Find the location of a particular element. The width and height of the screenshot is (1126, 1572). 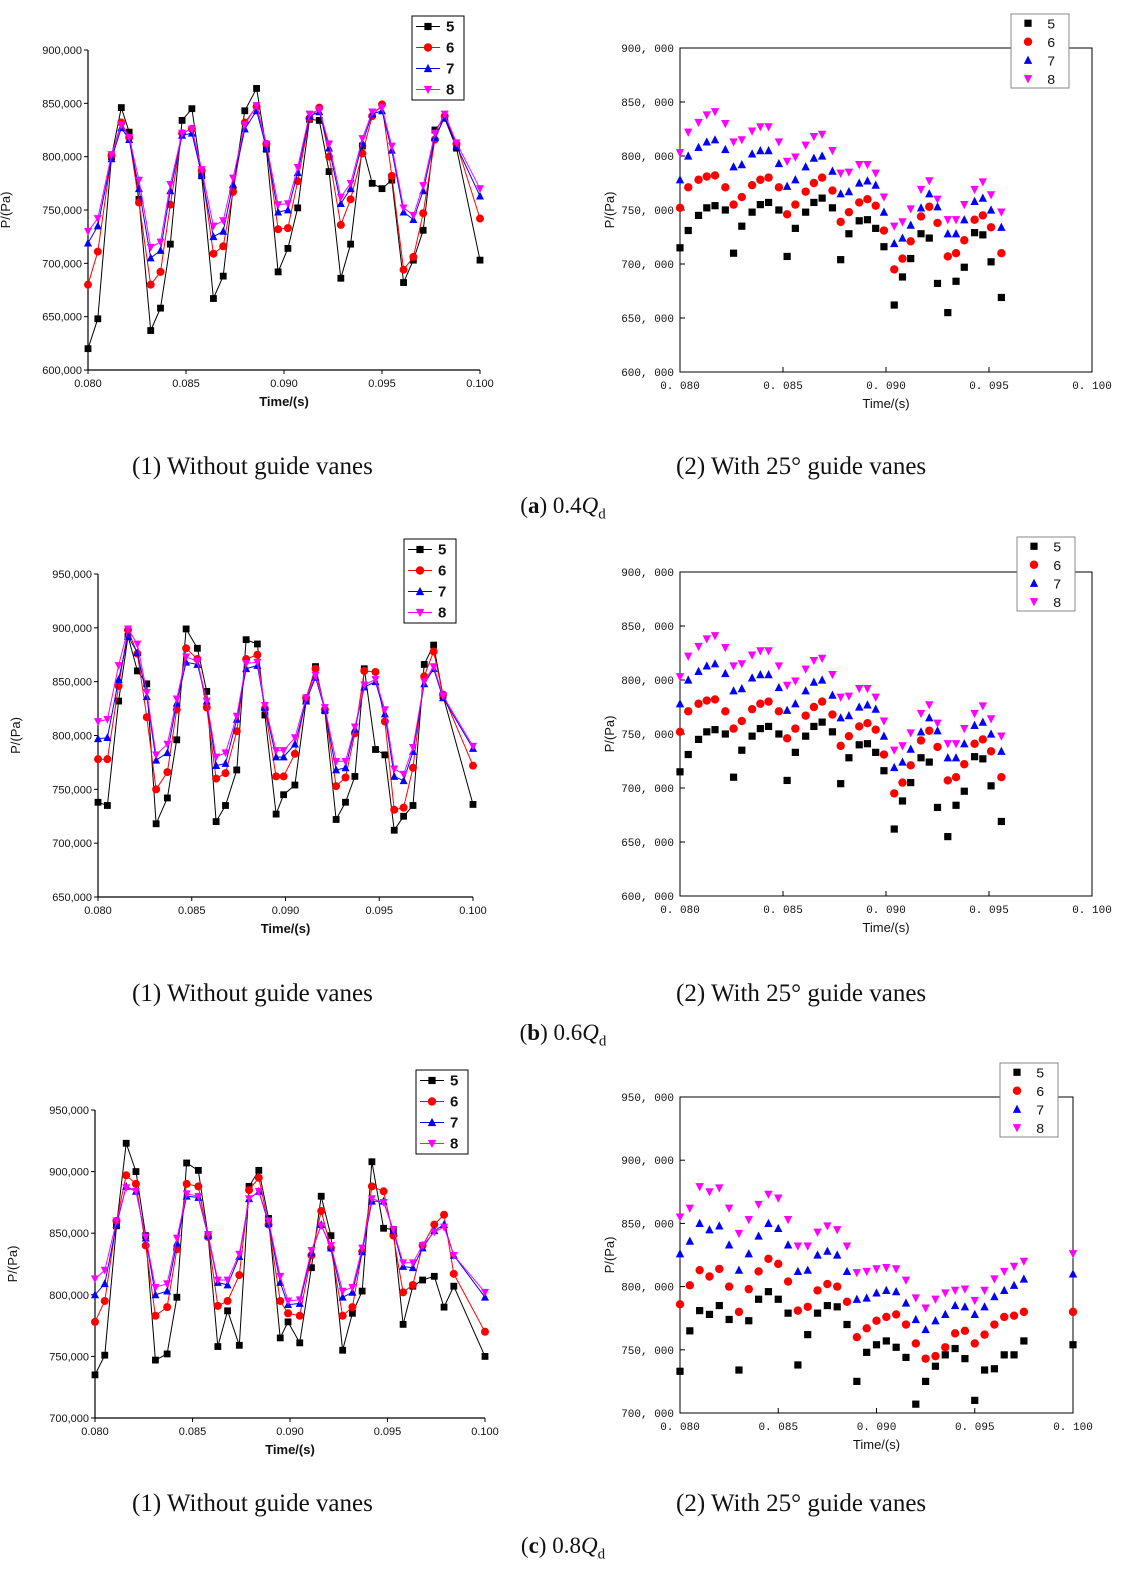

y-tick-label: 850,000 is located at coordinates (69, 1234).